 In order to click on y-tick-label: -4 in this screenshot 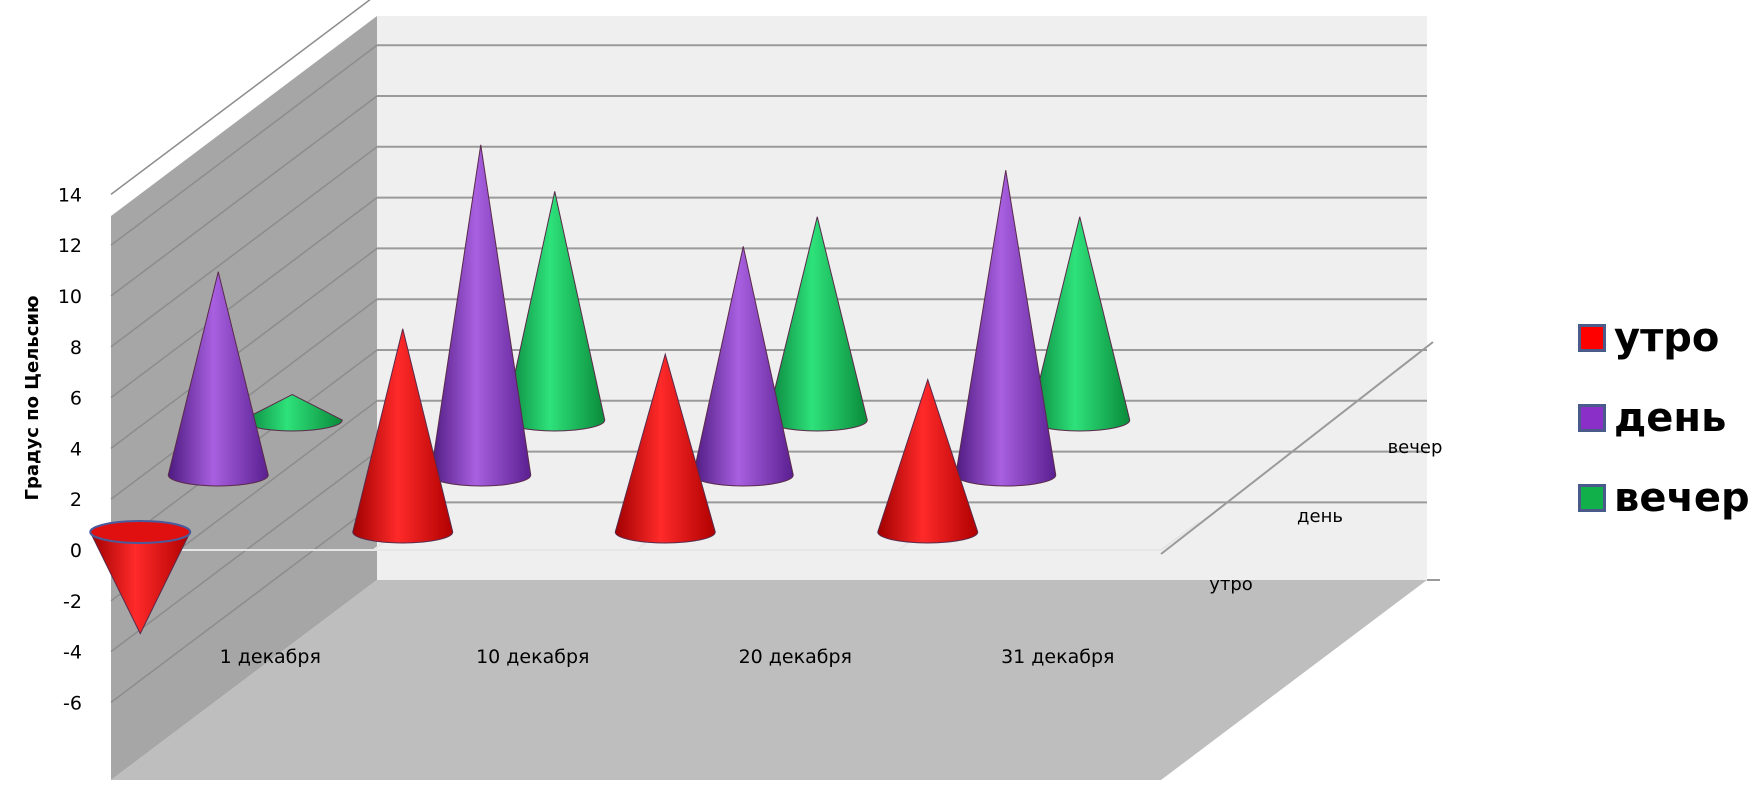, I will do `click(72, 653)`.